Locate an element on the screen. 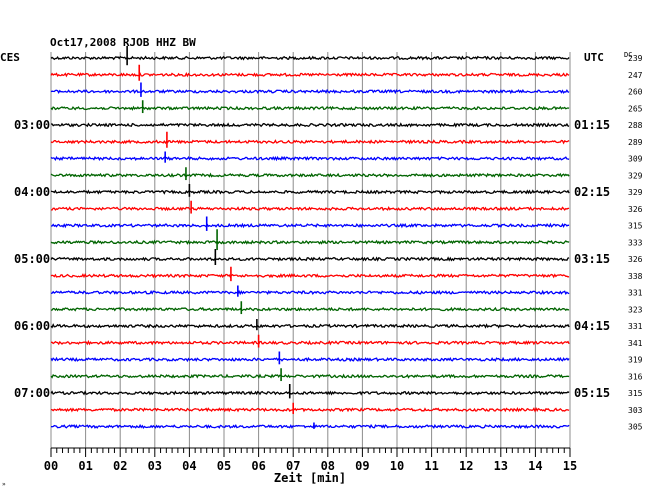  right-time-label: 02:15 is located at coordinates (592, 192).